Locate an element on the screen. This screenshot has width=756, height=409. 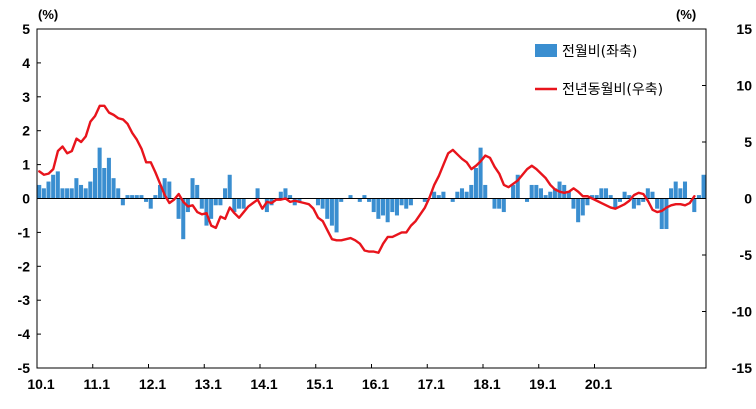
right-tick-label: 10 is located at coordinates (744, 86).